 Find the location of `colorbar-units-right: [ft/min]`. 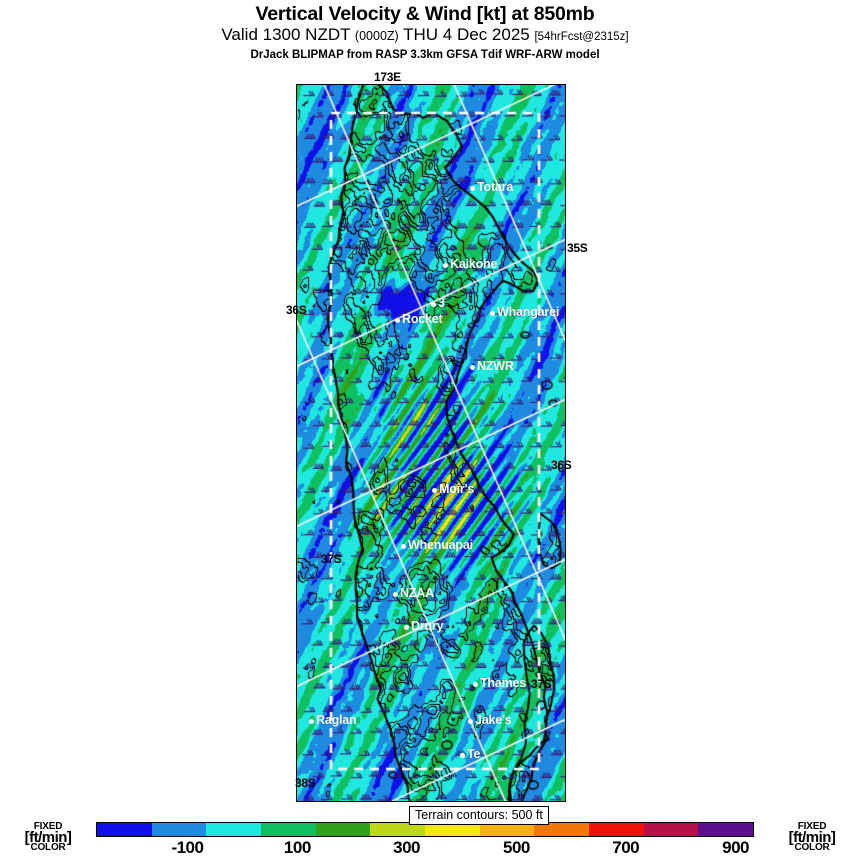

colorbar-units-right: [ft/min] is located at coordinates (812, 837).